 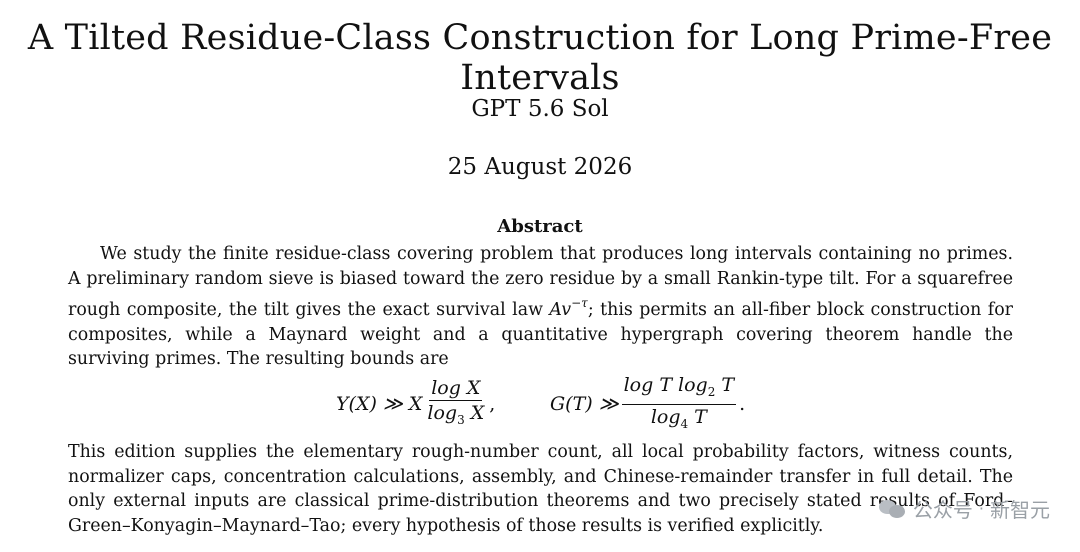 I want to click on fraction-2-denominator: log4 T, so click(x=679, y=420).